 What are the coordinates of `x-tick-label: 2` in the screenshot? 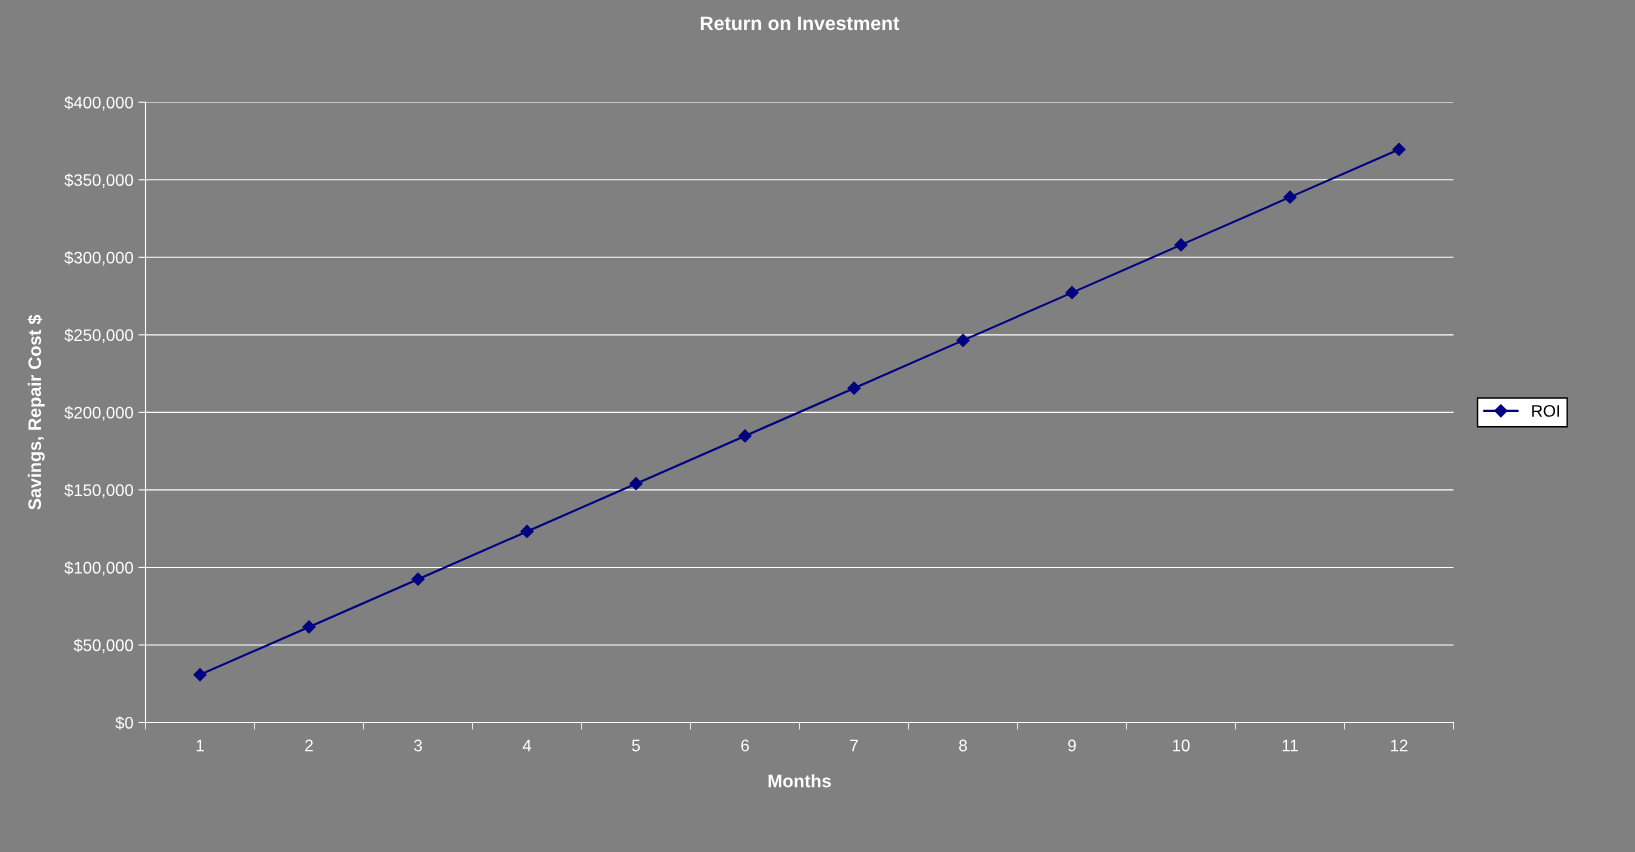 It's located at (309, 745).